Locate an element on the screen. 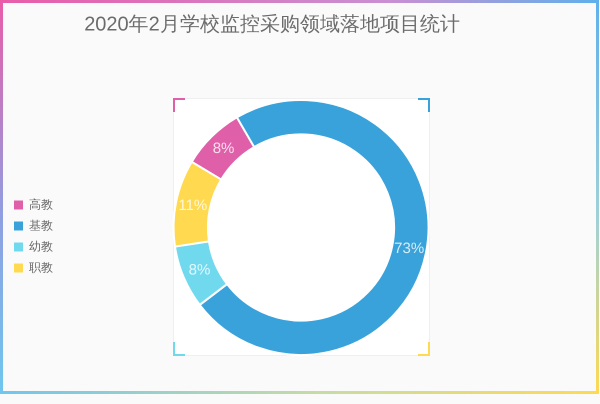 This screenshot has width=600, height=404. legend-label: 幼教 is located at coordinates (41, 246).